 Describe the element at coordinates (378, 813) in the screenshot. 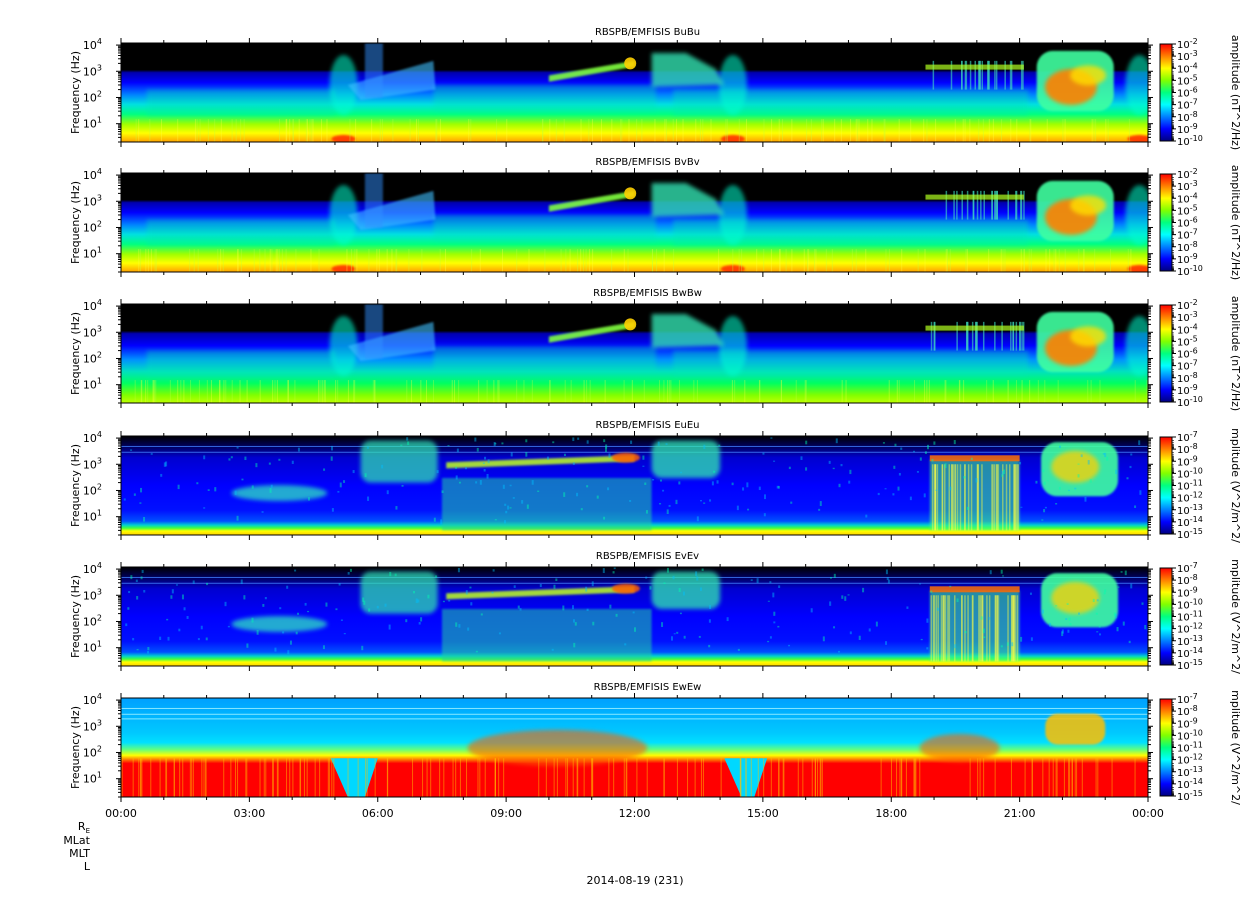

I see `x-tick-label: 06:00` at that location.